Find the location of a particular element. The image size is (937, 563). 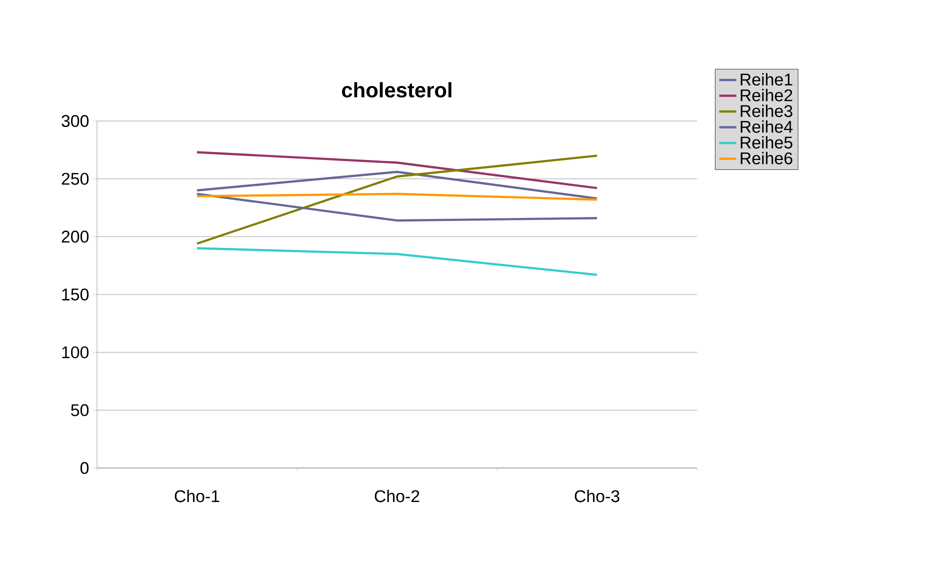

legend-label: Reihe5 is located at coordinates (766, 142).